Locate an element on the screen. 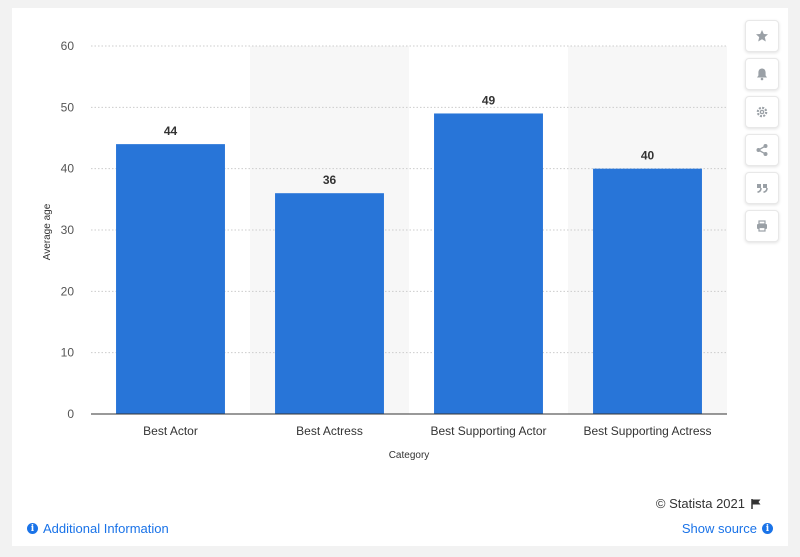 Image resolution: width=800 pixels, height=557 pixels. data-label: 49 is located at coordinates (489, 100).